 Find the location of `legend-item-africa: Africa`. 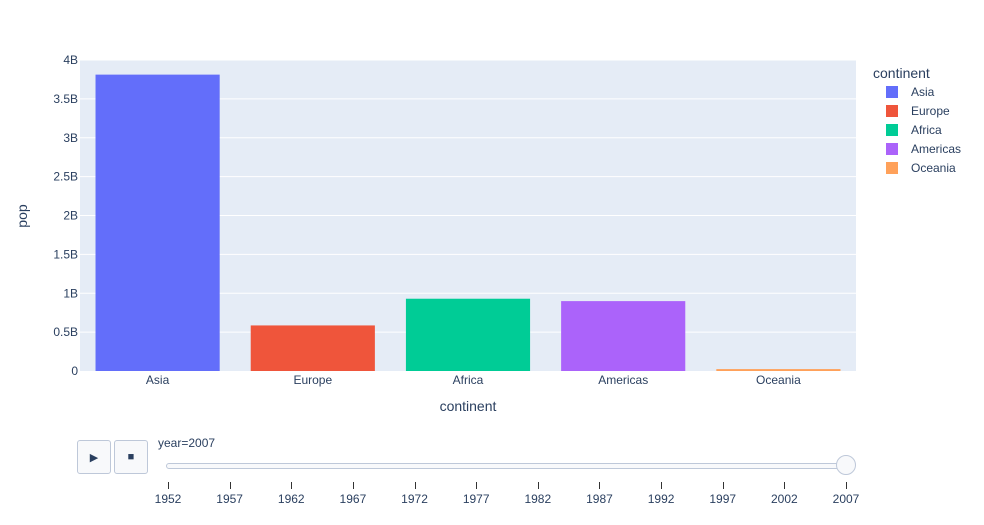

legend-item-africa: Africa is located at coordinates (914, 130).